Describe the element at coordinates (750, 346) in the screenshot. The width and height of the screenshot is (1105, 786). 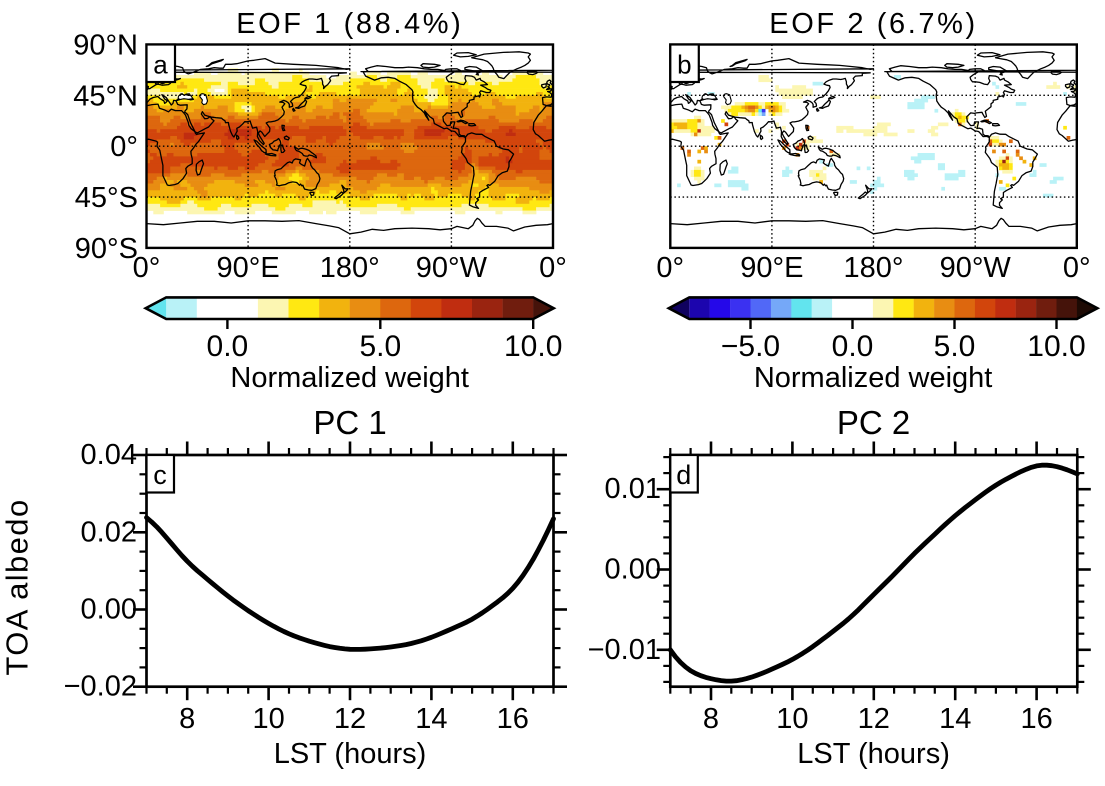
I see `svg-text: −5.0` at that location.